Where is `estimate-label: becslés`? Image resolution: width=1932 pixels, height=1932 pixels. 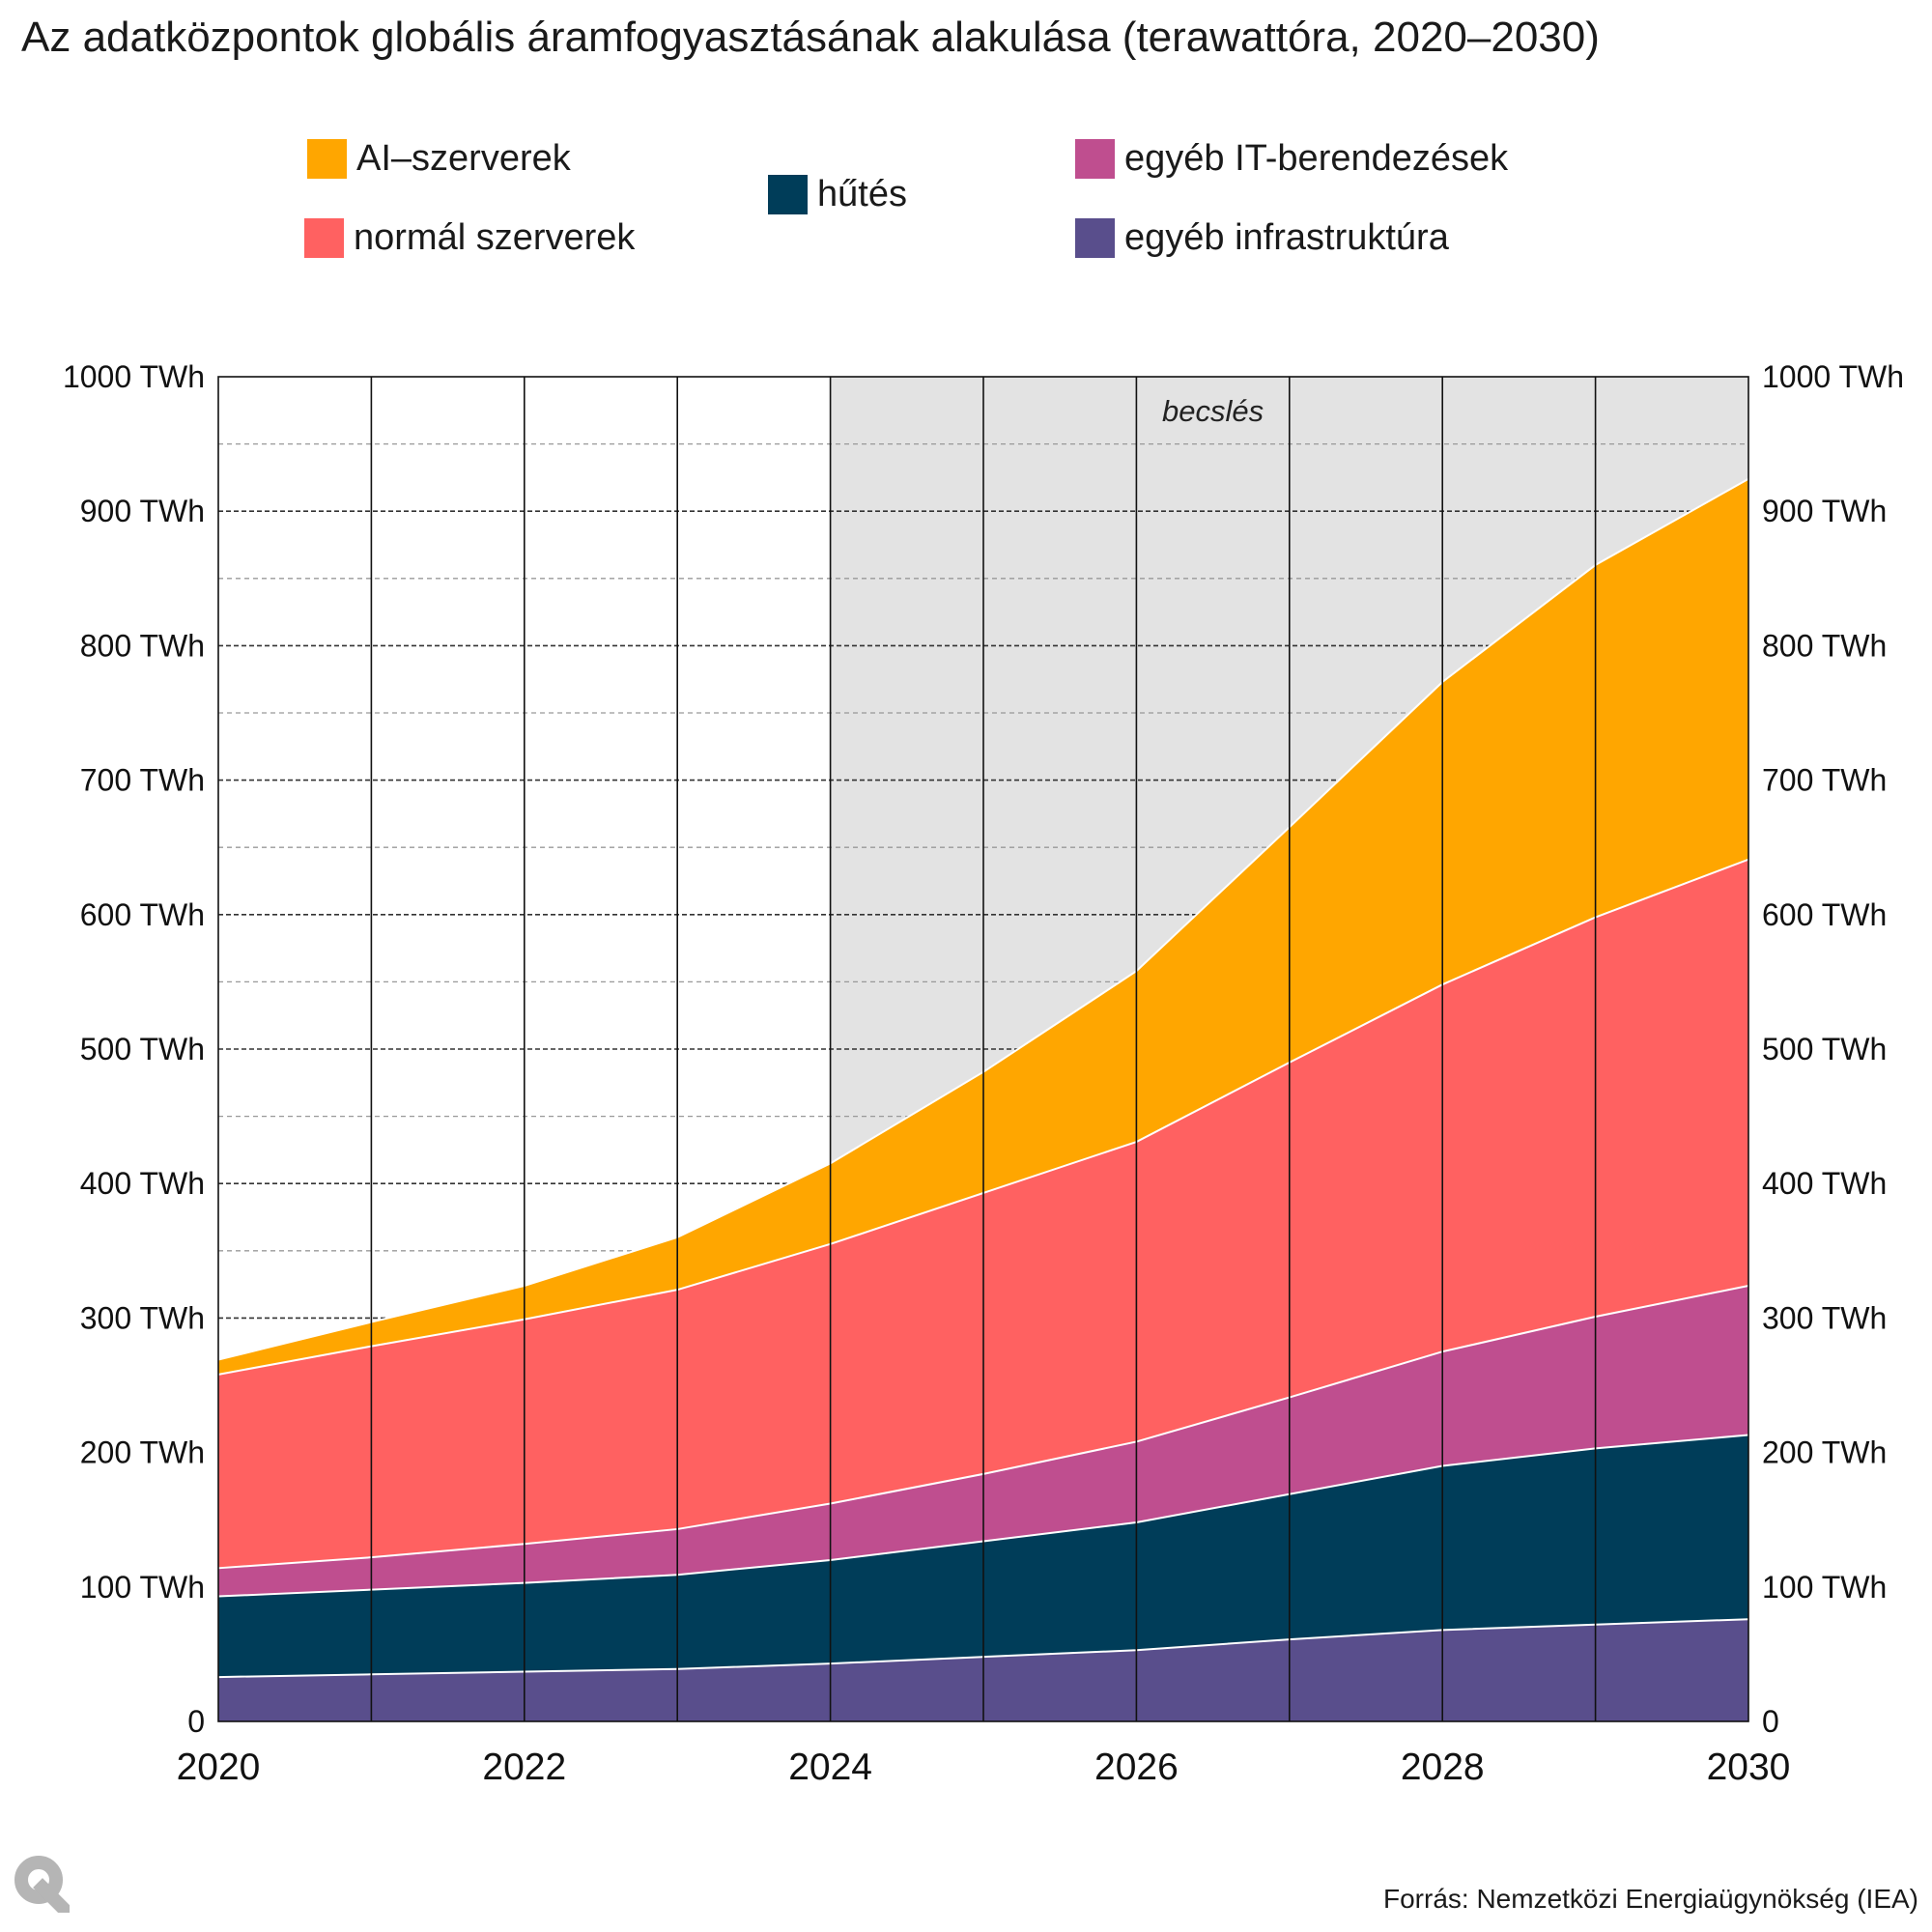
estimate-label: becslés is located at coordinates (1213, 411).